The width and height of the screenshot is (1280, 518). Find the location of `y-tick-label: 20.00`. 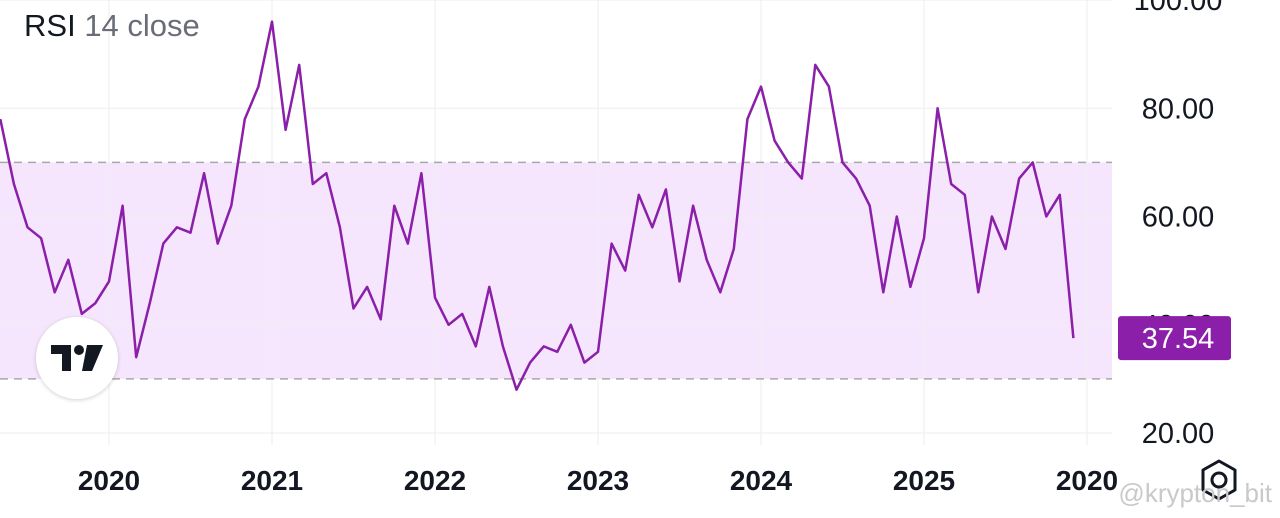

y-tick-label: 20.00 is located at coordinates (1178, 434).